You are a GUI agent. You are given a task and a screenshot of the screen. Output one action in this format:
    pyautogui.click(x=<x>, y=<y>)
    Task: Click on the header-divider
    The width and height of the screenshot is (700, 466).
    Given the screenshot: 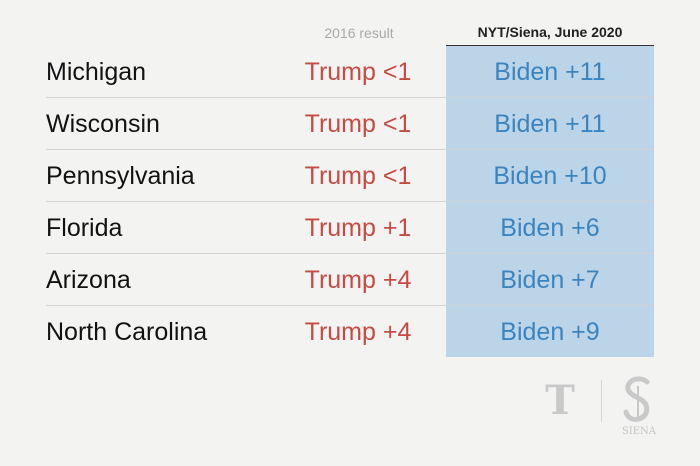 What is the action you would take?
    pyautogui.click(x=550, y=45)
    